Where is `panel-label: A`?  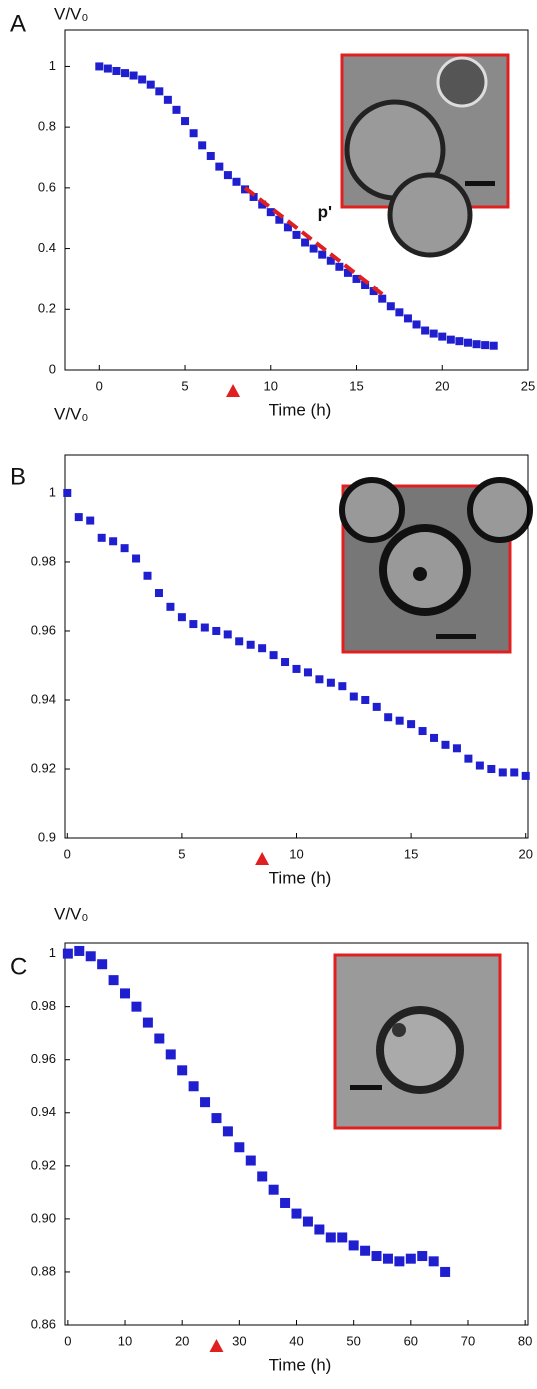 panel-label: A is located at coordinates (18, 23).